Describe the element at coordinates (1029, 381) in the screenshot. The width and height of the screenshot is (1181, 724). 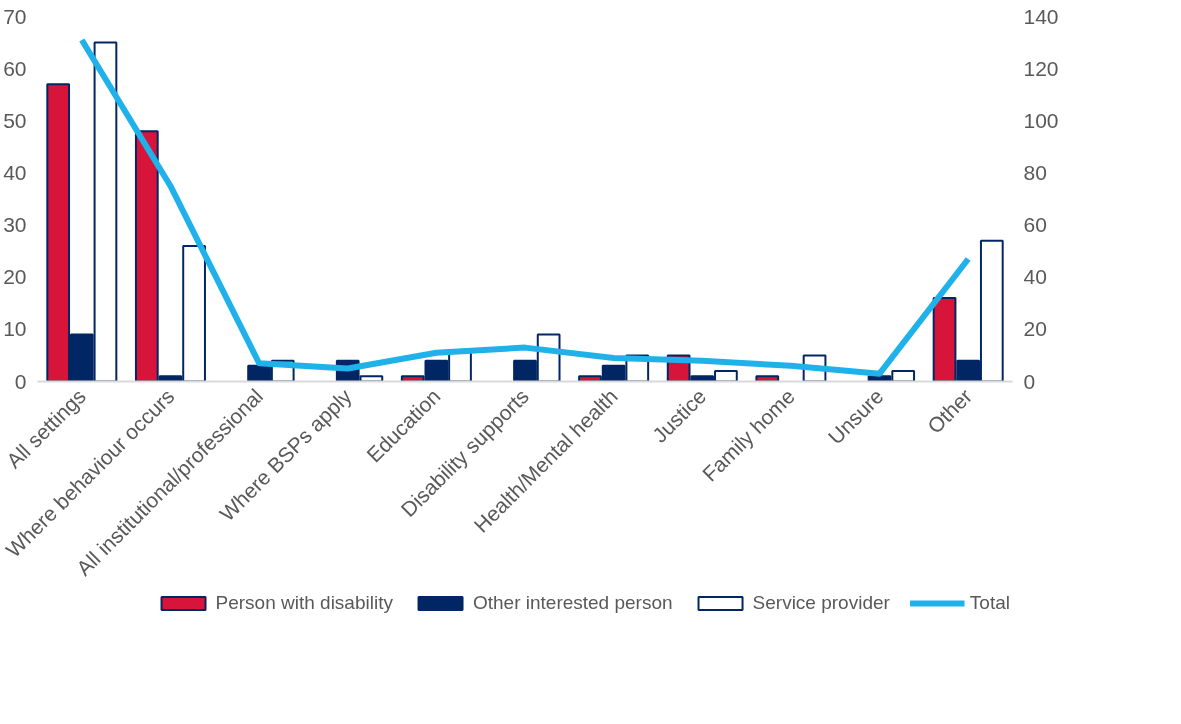
I see `y2-tick-label: 0` at that location.